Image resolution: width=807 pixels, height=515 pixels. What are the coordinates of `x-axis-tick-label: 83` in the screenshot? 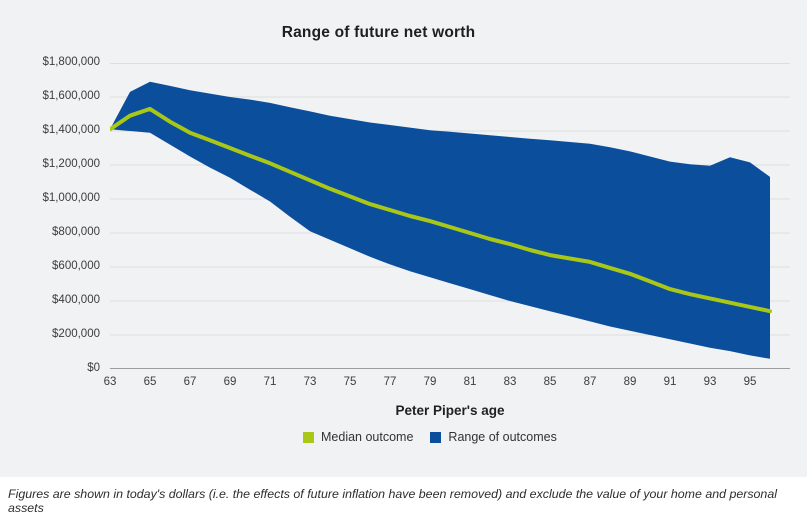 It's located at (510, 382).